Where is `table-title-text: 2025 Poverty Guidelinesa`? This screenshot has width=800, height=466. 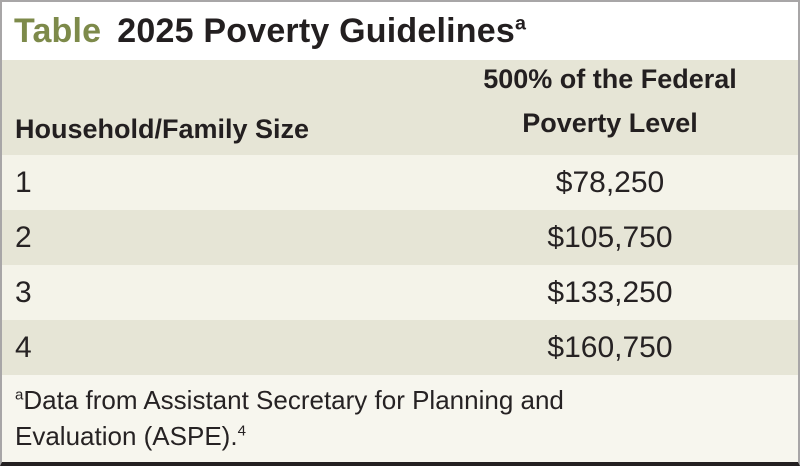 table-title-text: 2025 Poverty Guidelinesa is located at coordinates (321, 31).